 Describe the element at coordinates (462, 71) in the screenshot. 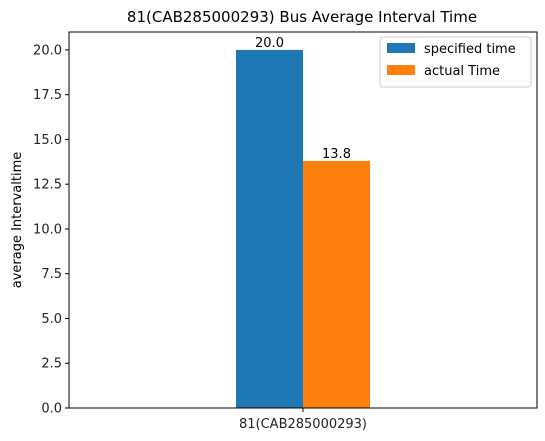

I see `legend-label: actual Time` at that location.